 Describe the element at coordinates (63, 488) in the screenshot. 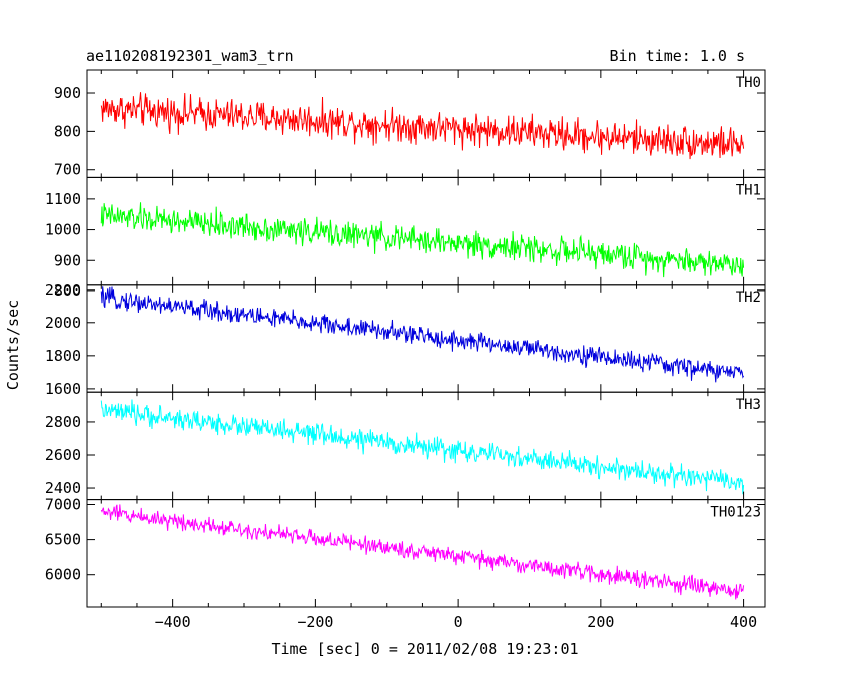

I see `y-tick-label: 2400` at that location.